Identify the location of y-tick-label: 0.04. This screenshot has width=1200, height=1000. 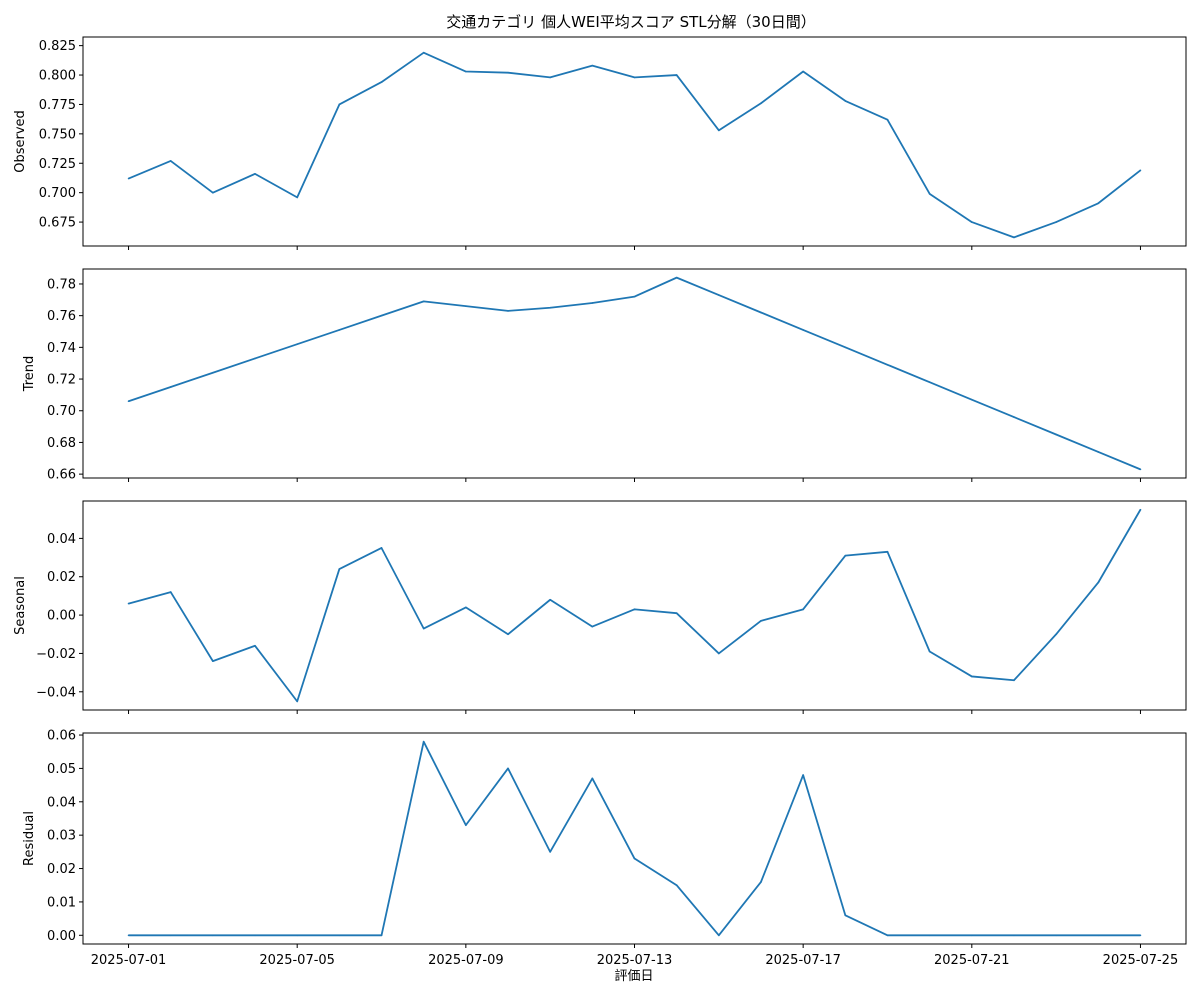
(61, 539).